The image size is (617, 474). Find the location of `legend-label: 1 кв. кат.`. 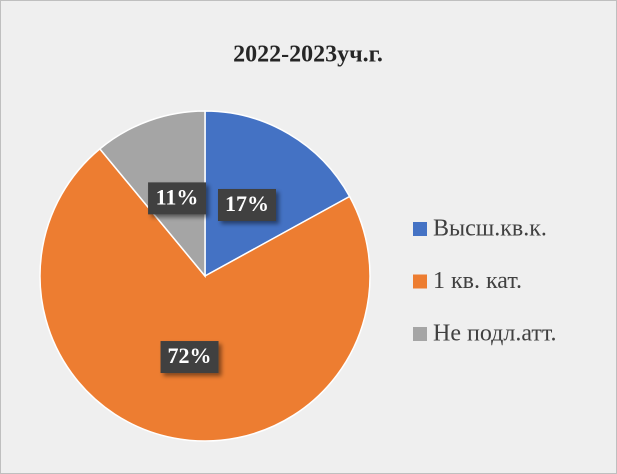

legend-label: 1 кв. кат. is located at coordinates (477, 281).